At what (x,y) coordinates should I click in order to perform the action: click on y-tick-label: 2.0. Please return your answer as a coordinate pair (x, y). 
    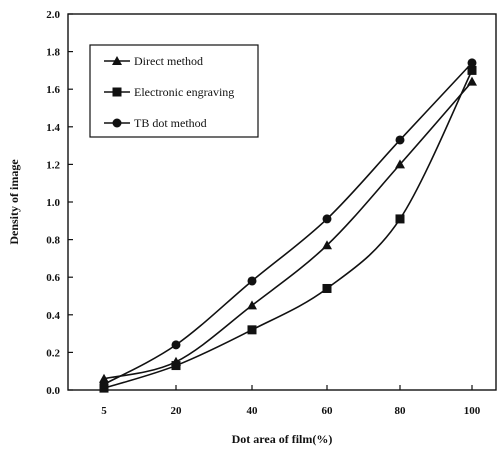
    Looking at the image, I should click on (53, 15).